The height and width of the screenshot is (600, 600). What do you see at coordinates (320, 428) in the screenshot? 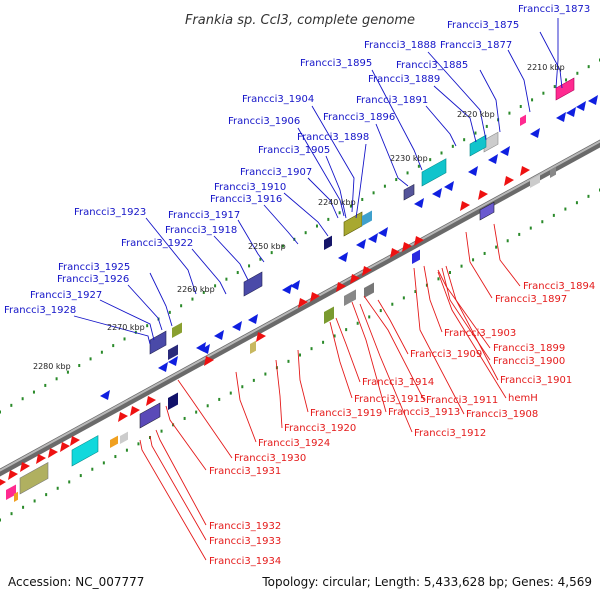
I see `gene-label: Francci3_1920` at bounding box center [320, 428].